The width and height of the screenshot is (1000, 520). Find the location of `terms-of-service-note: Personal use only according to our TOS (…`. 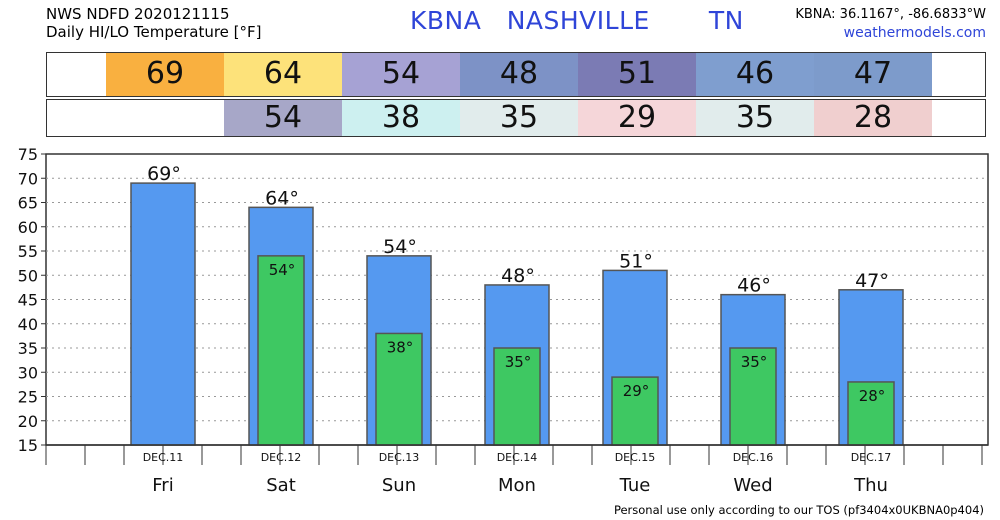

terms-of-service-note: Personal use only according to our TOS (… is located at coordinates (798, 510).